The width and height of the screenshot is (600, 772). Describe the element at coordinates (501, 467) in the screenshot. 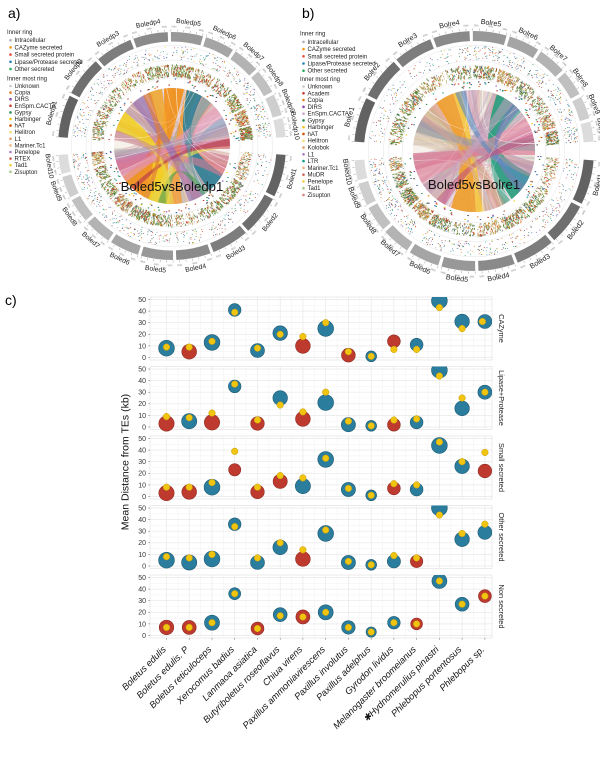

I see `svg-text: Small secreted` at that location.